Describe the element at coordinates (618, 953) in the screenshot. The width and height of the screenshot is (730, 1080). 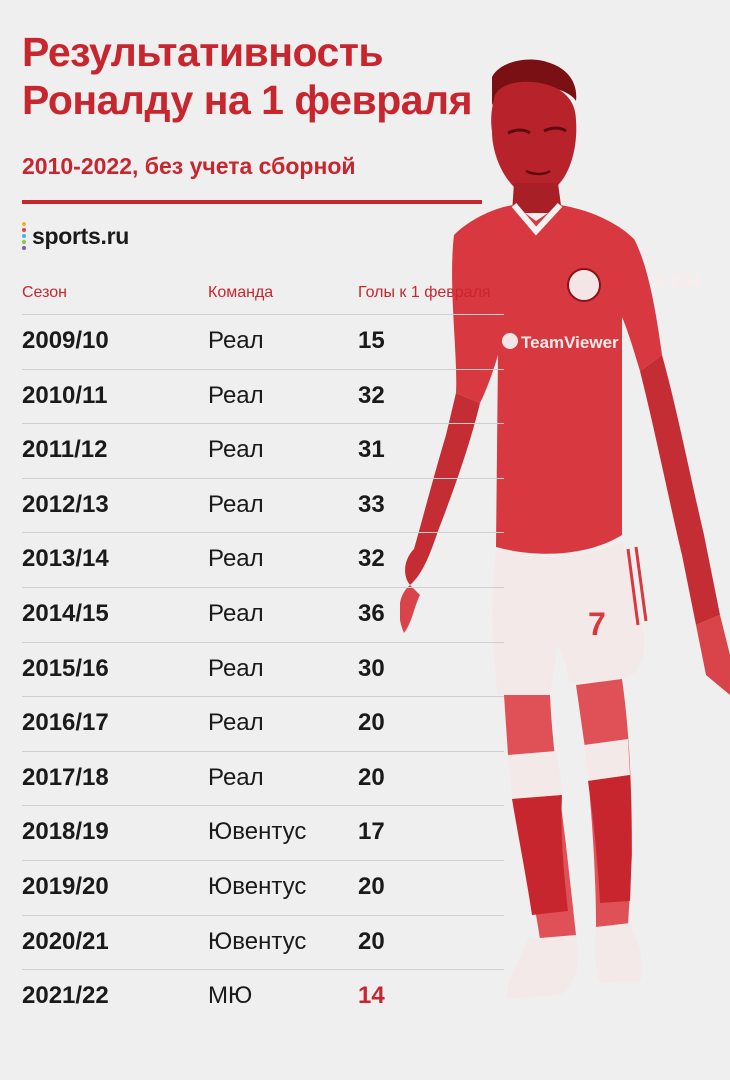
I see `player-right-boot` at that location.